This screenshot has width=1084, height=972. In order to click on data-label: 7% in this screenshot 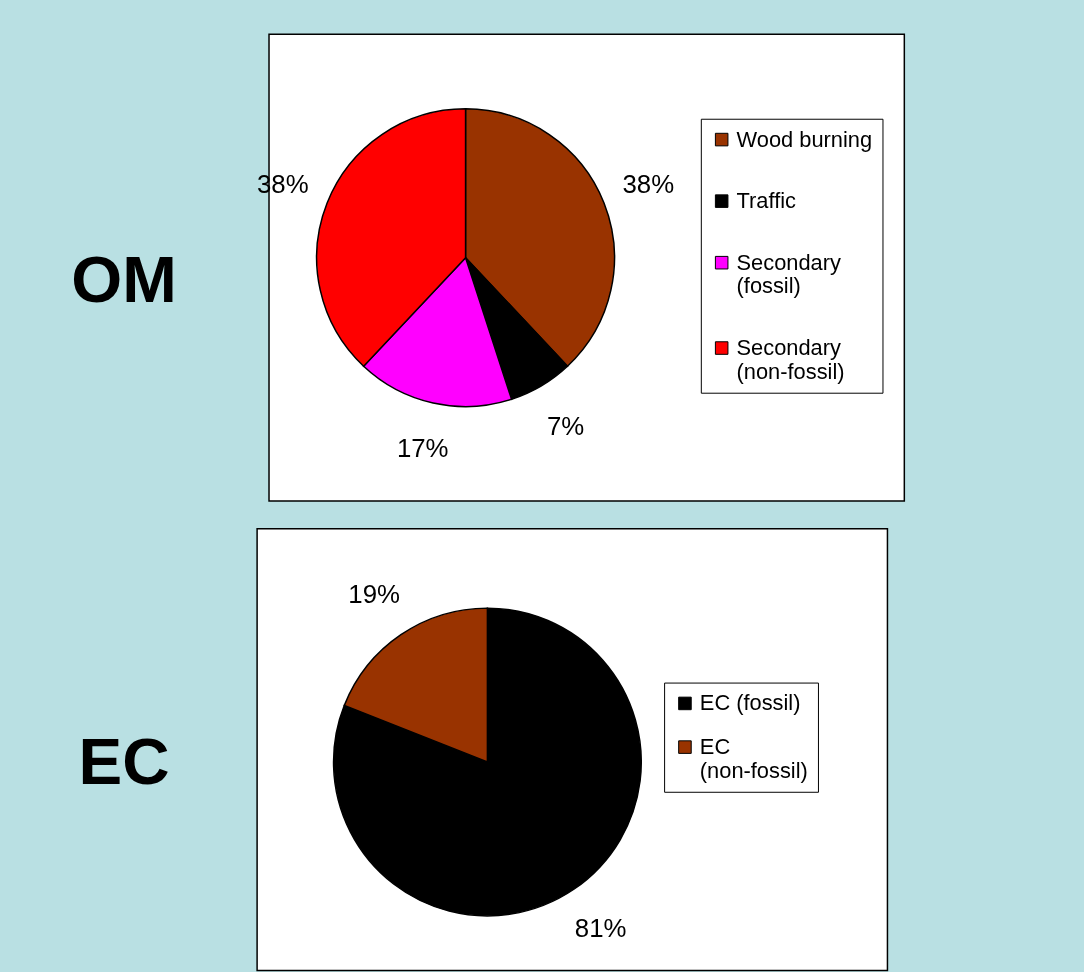, I will do `click(565, 425)`.